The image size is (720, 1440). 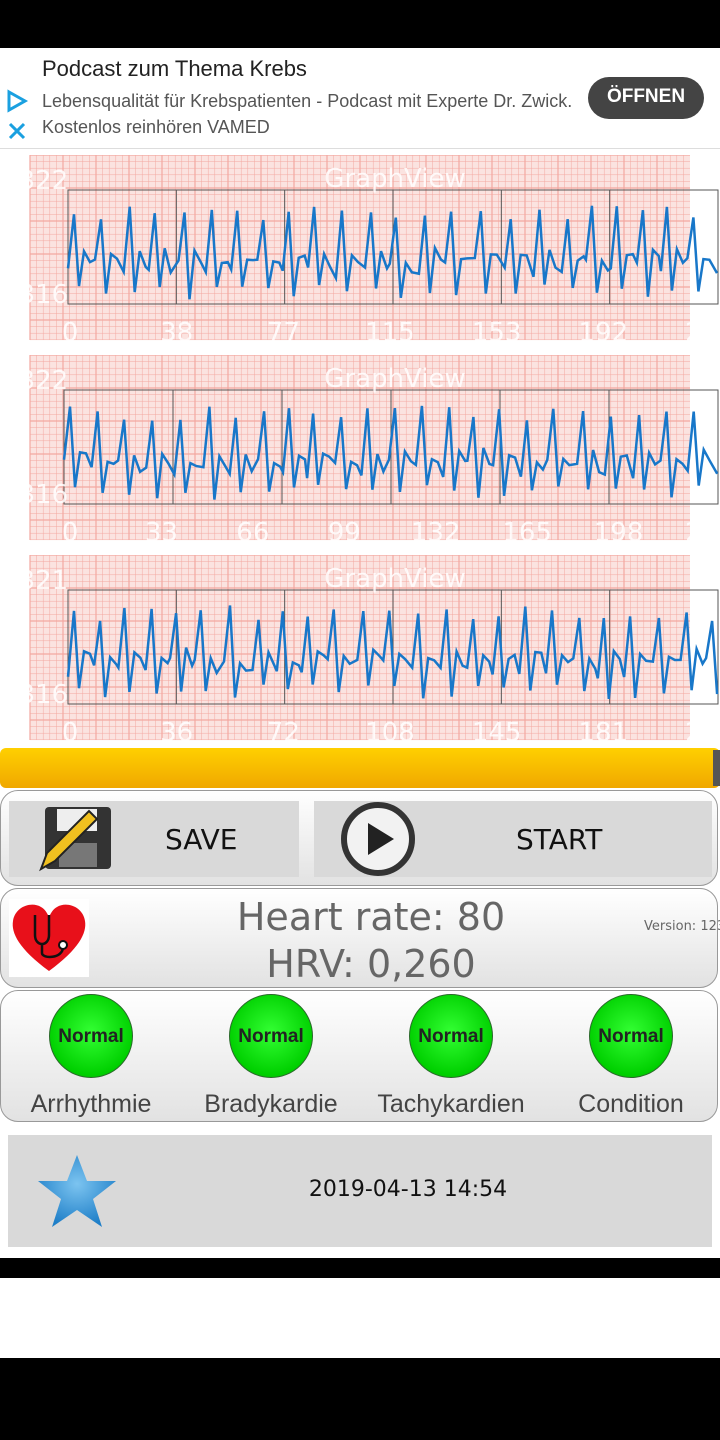 I want to click on x-label: 217, so click(x=702, y=731).